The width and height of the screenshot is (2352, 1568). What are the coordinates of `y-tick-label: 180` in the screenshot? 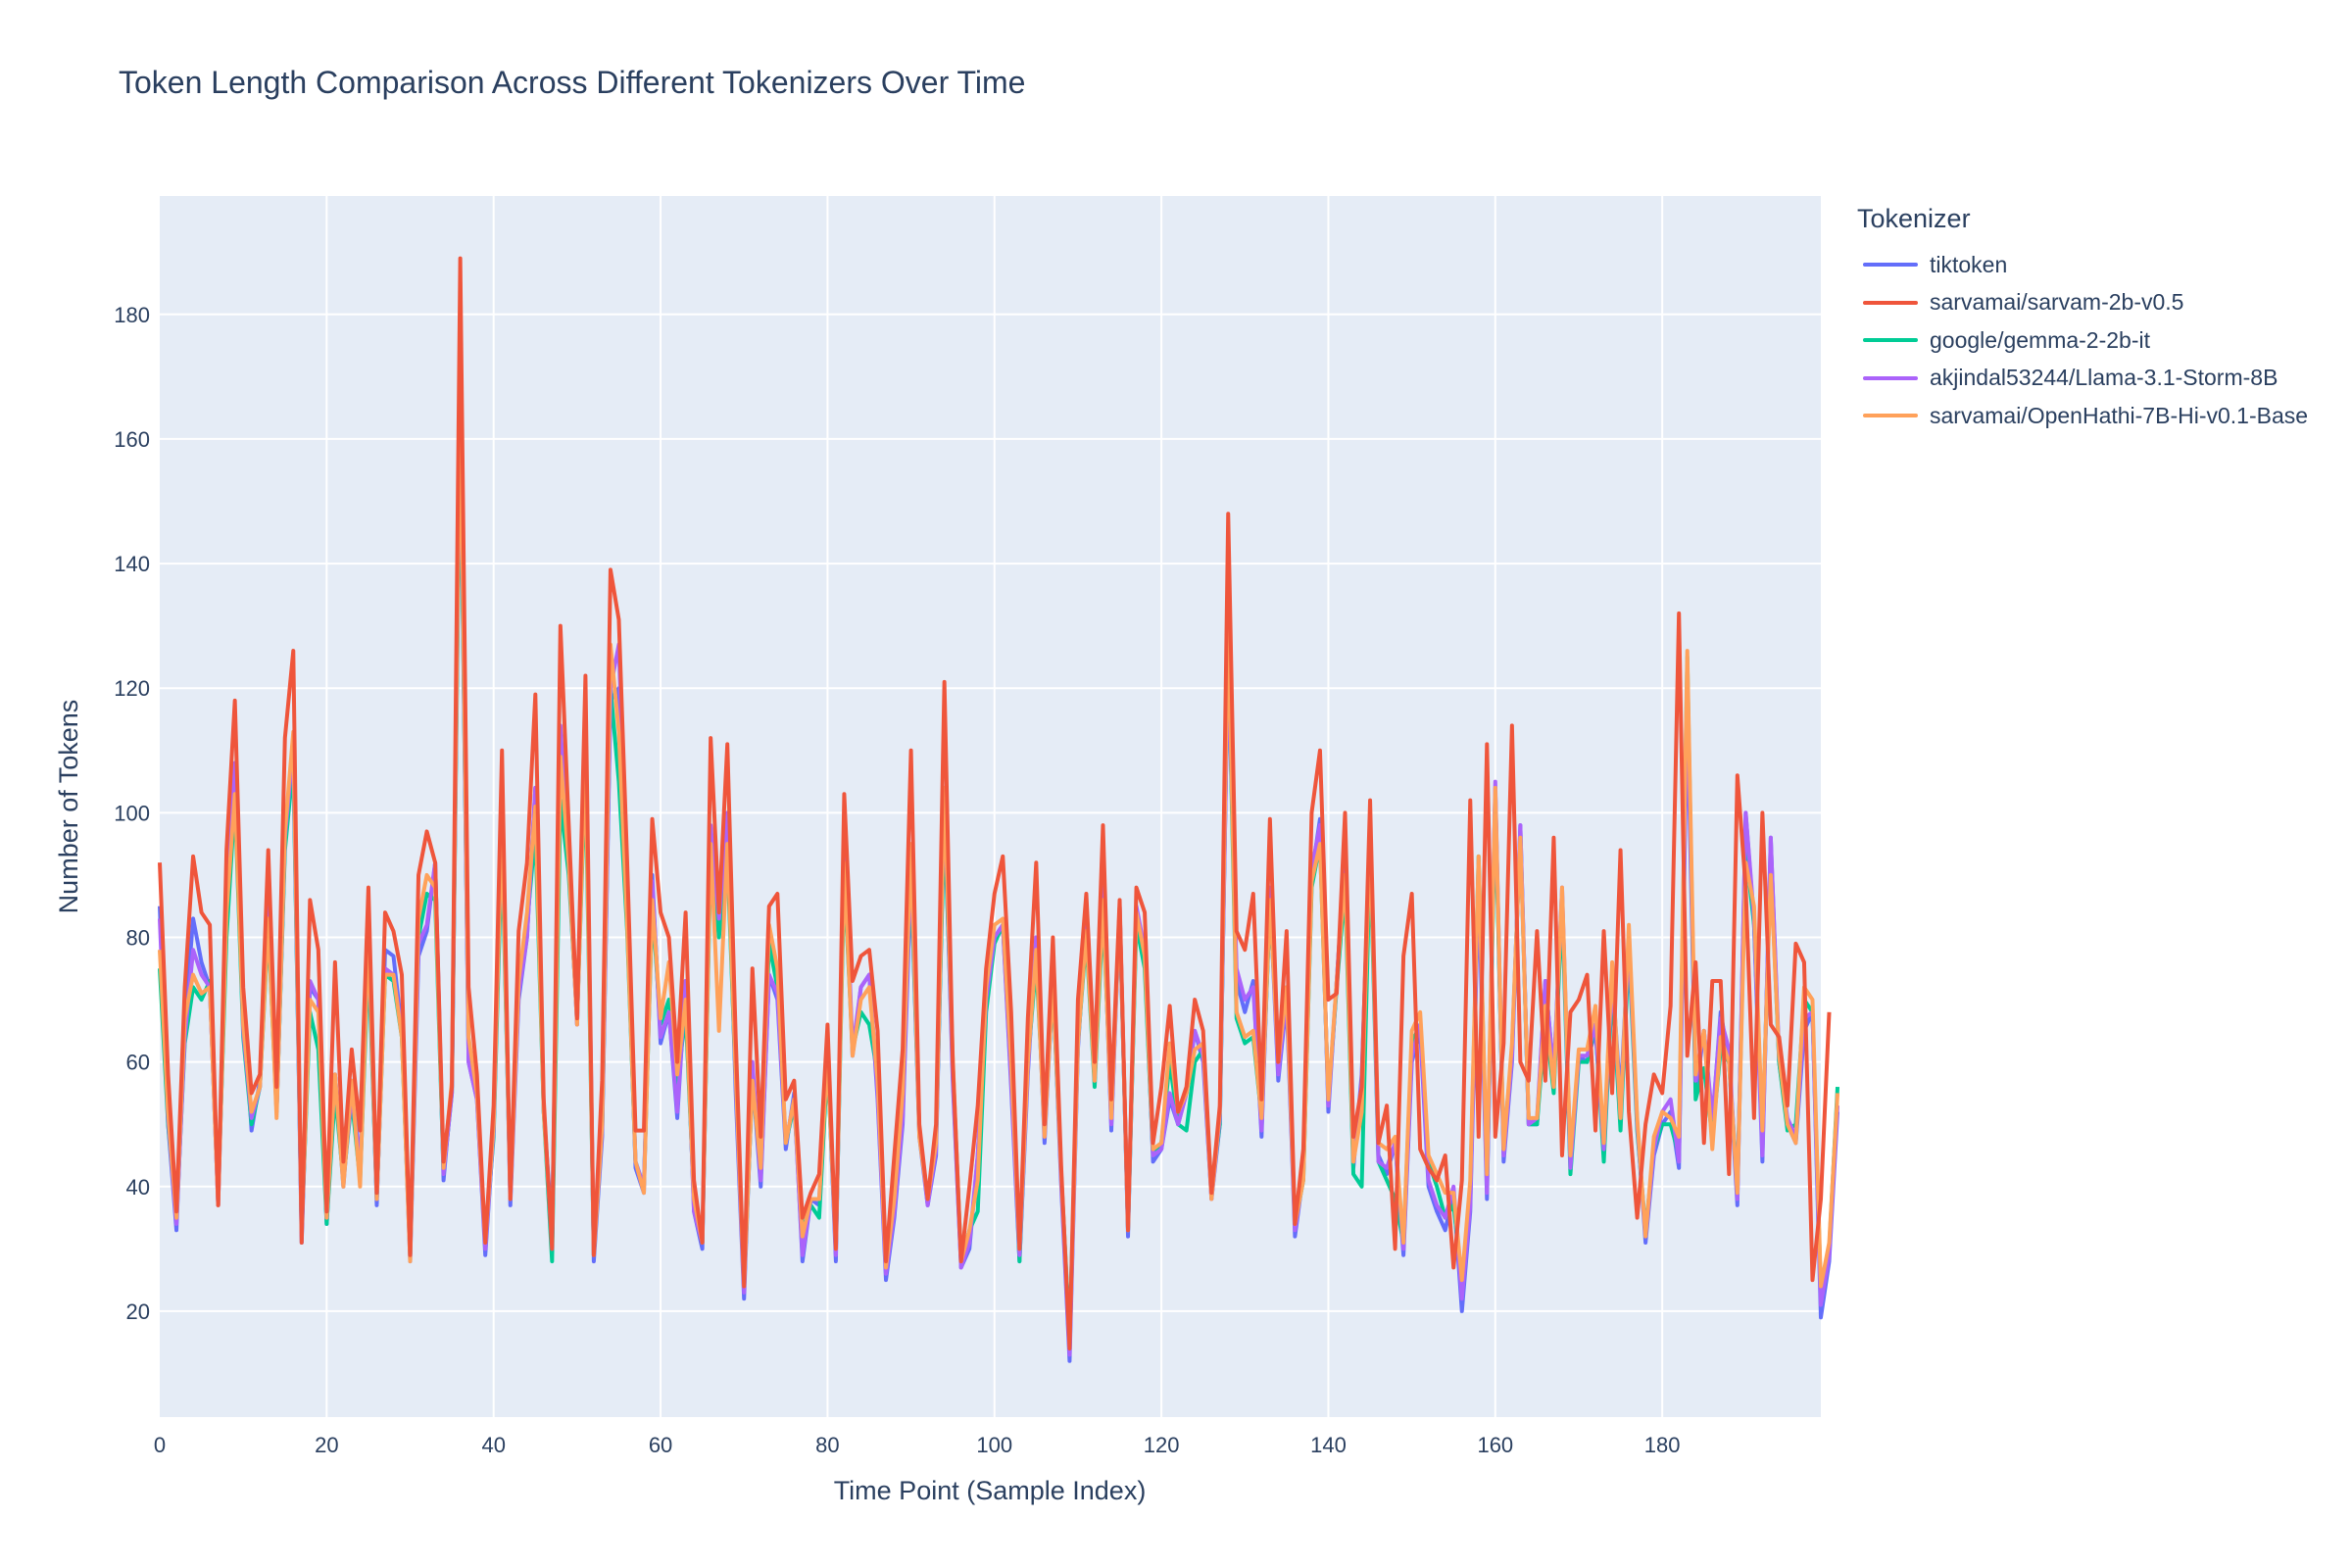 It's located at (132, 315).